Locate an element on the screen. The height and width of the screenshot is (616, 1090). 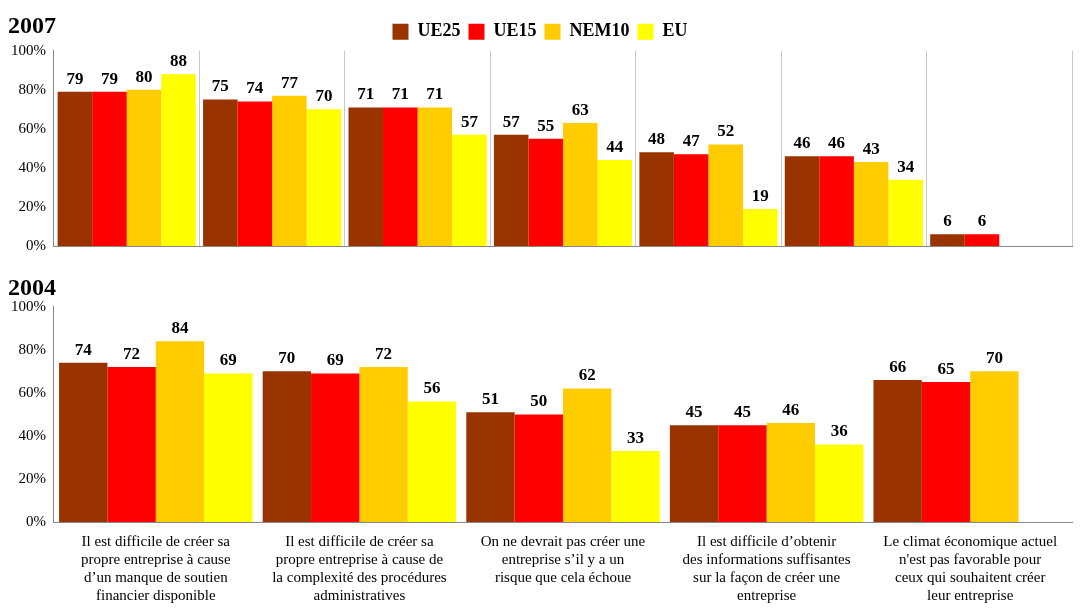
chart-title: 2004 is located at coordinates (32, 286).